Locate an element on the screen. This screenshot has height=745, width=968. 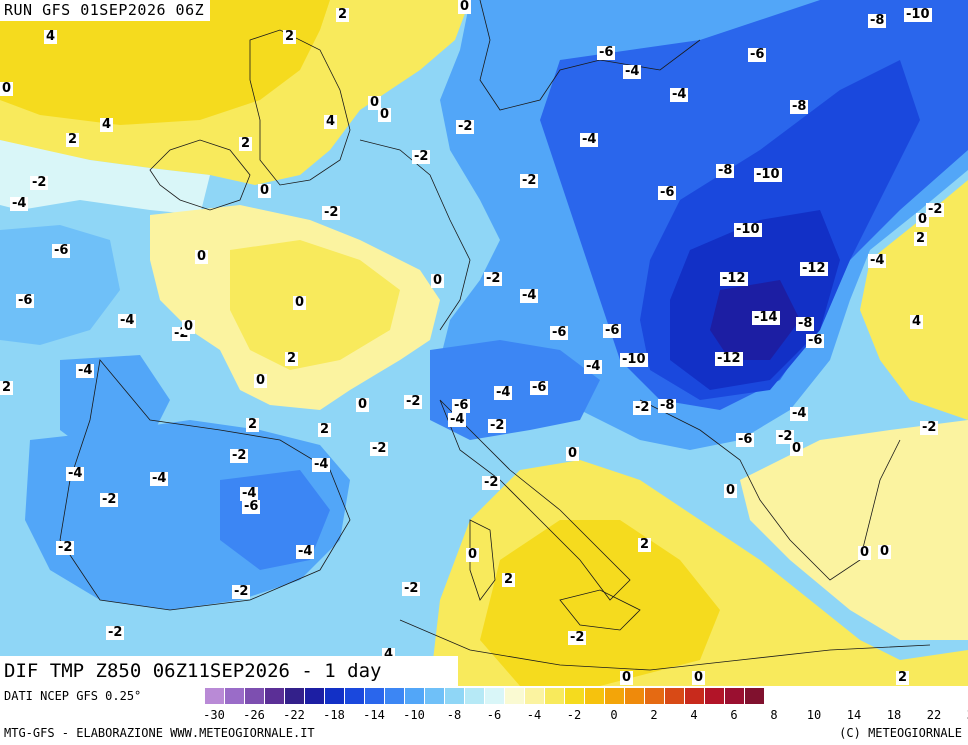
legend-tick-label: -4 is located at coordinates (534, 715).